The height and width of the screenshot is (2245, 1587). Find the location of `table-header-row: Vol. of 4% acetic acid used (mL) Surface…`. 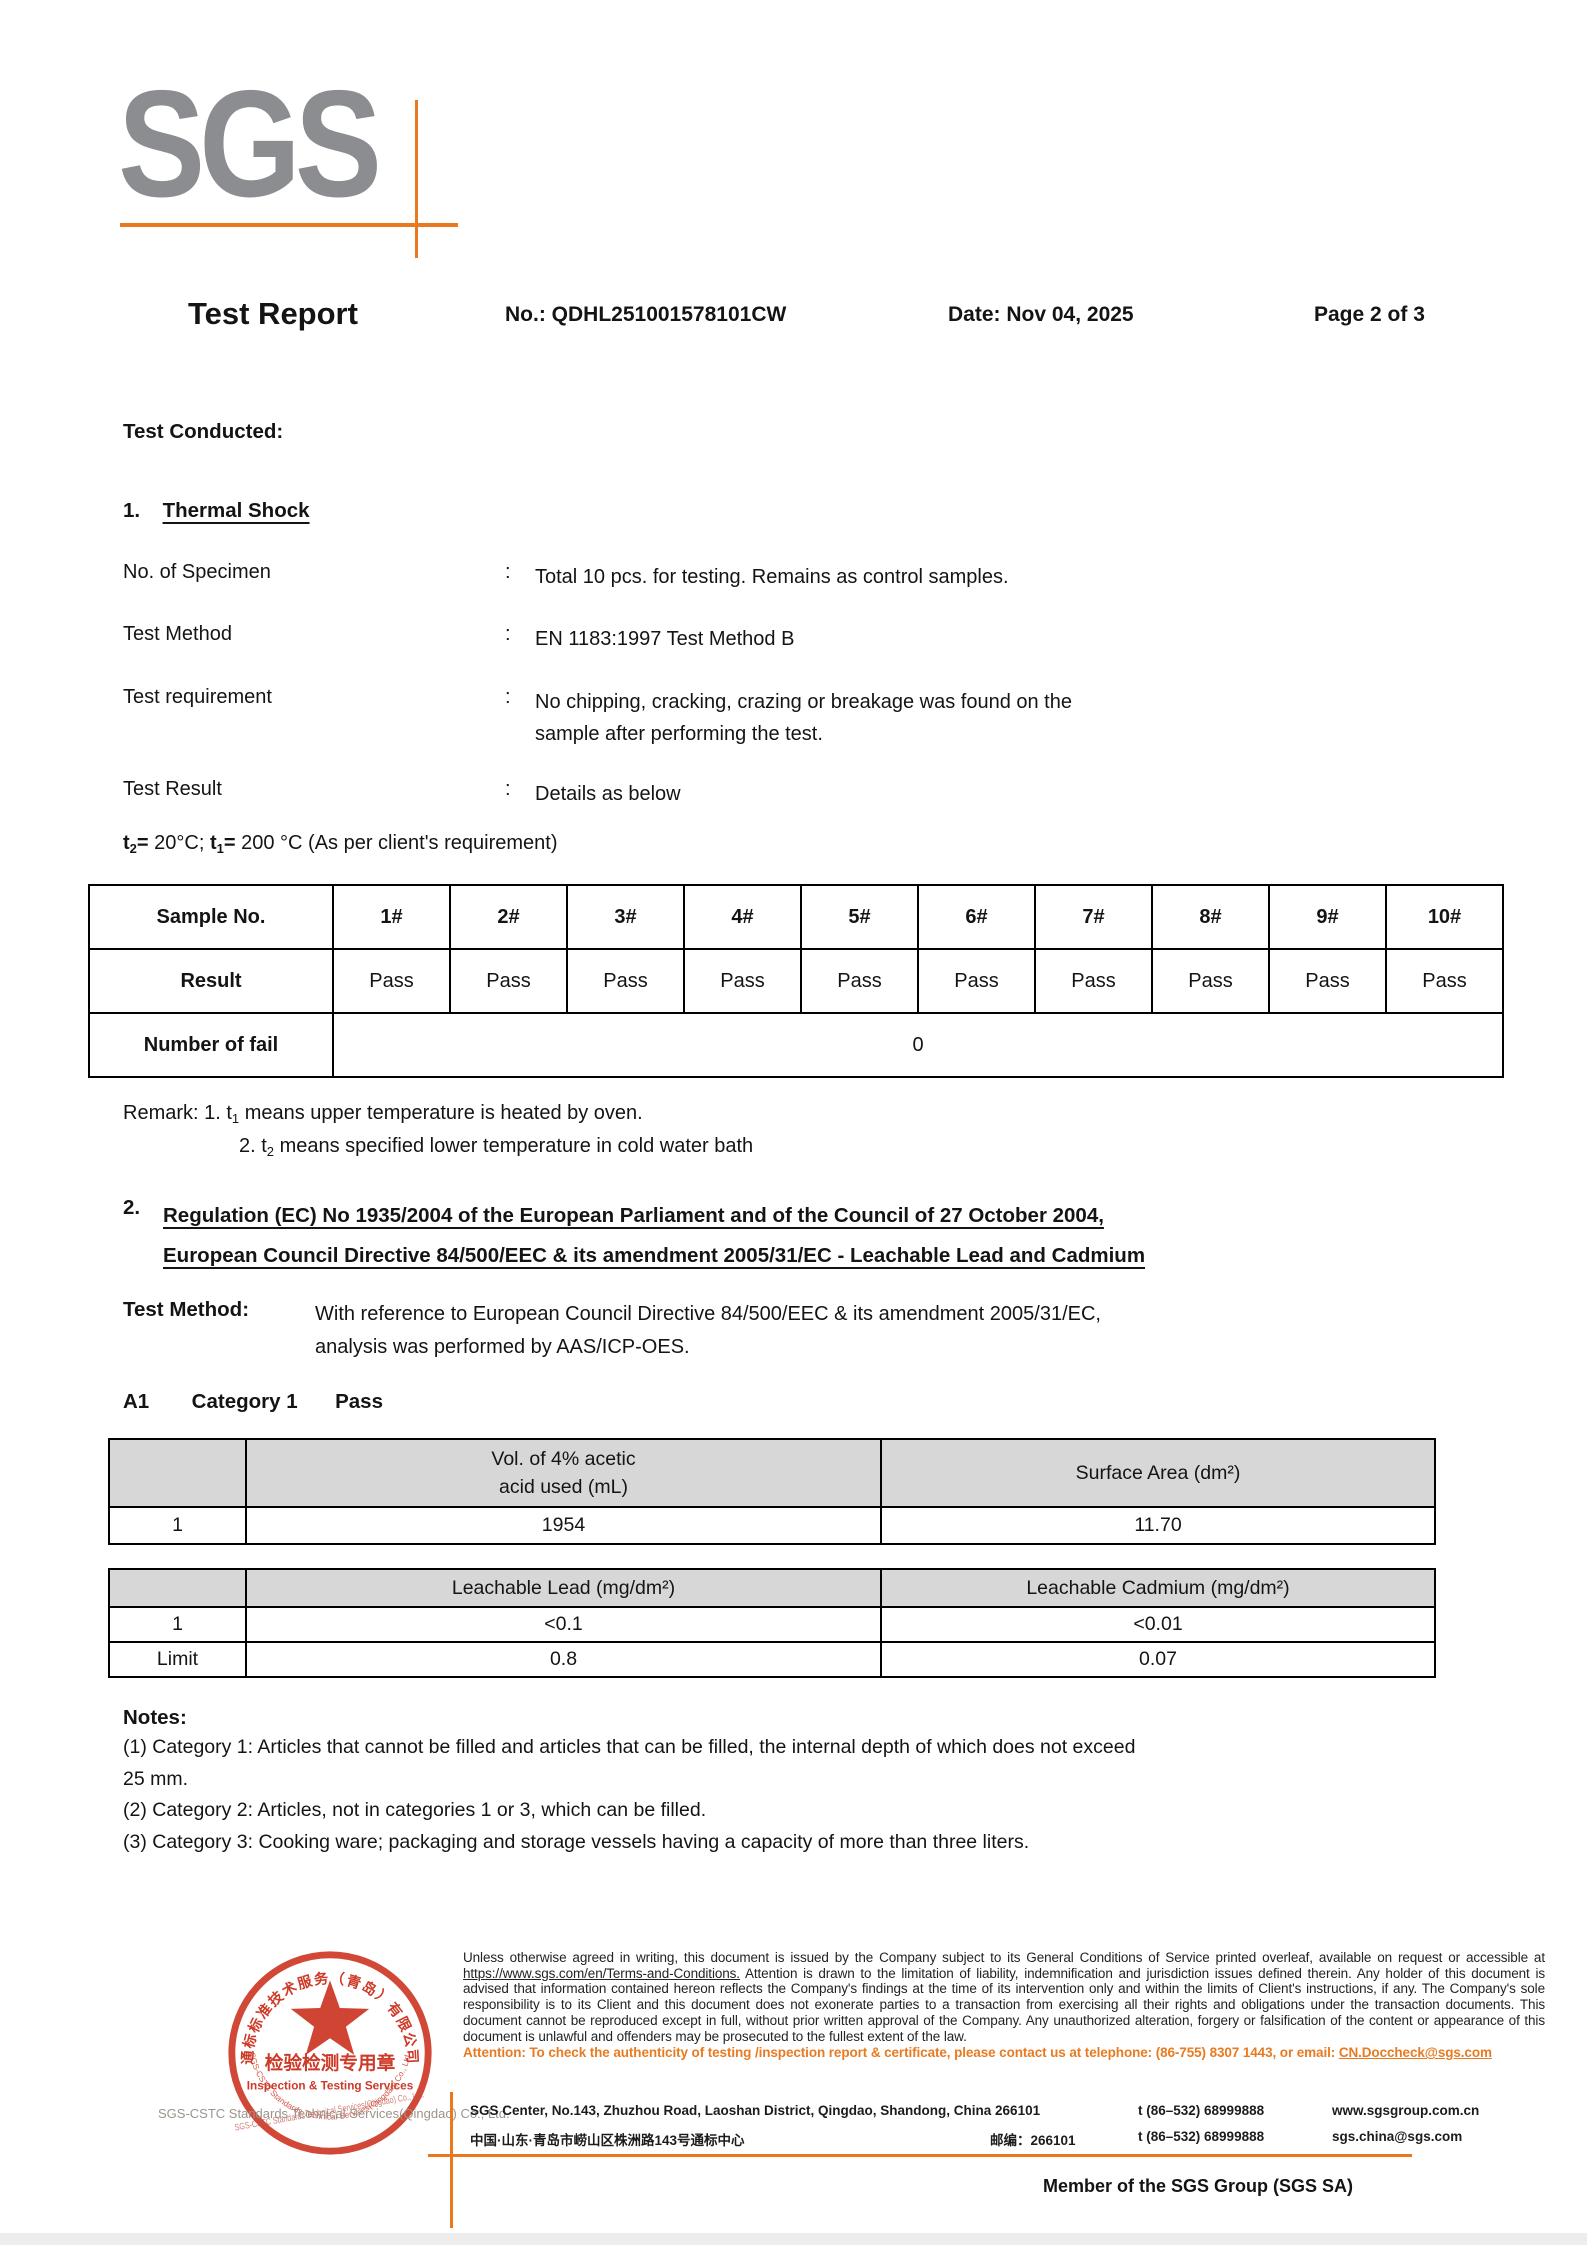

table-header-row: Vol. of 4% acetic acid used (mL) Surface… is located at coordinates (772, 1473).